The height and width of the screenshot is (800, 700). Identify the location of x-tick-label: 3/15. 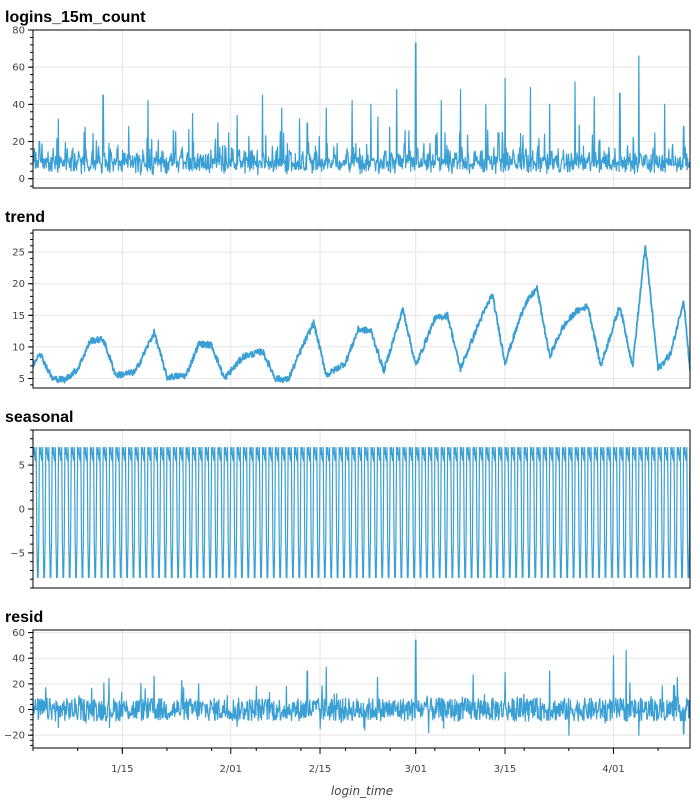
(505, 769).